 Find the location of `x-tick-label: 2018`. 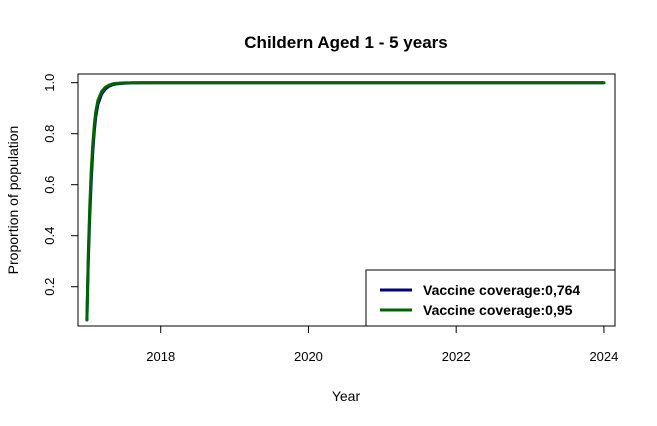

x-tick-label: 2018 is located at coordinates (160, 356).